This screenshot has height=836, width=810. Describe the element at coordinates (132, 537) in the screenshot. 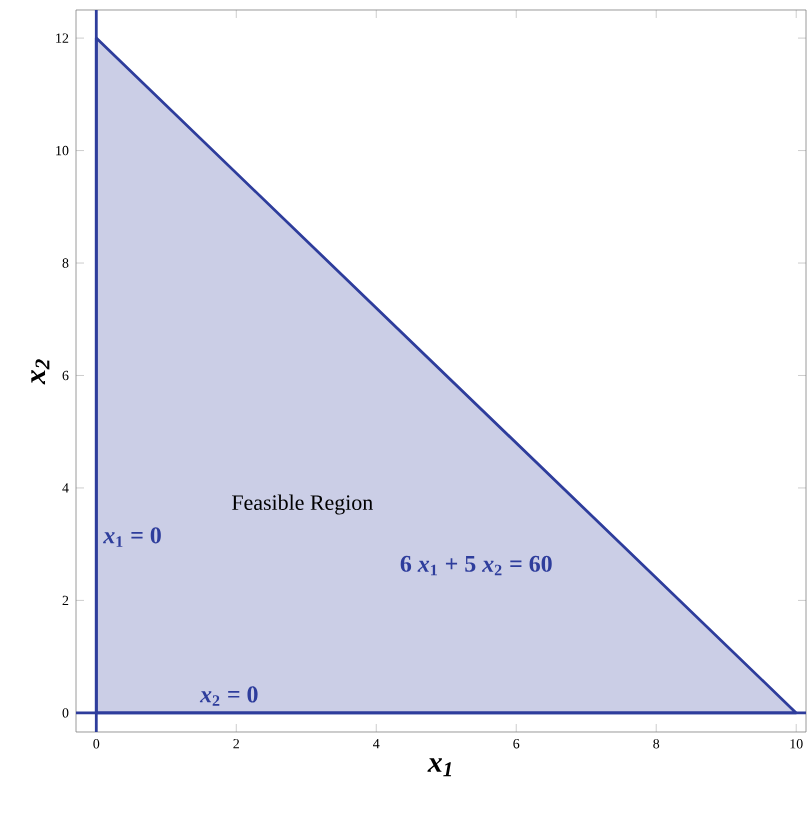

I see `ref-line-label: x$_{1}$ = 0` at that location.